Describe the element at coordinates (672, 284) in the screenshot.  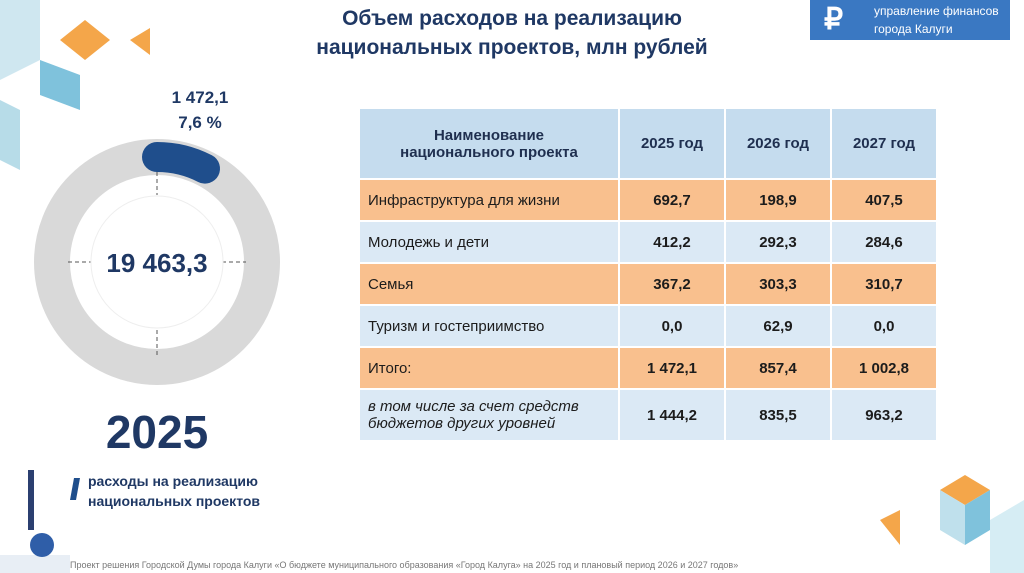
I see `value-cell: 367,2` at that location.